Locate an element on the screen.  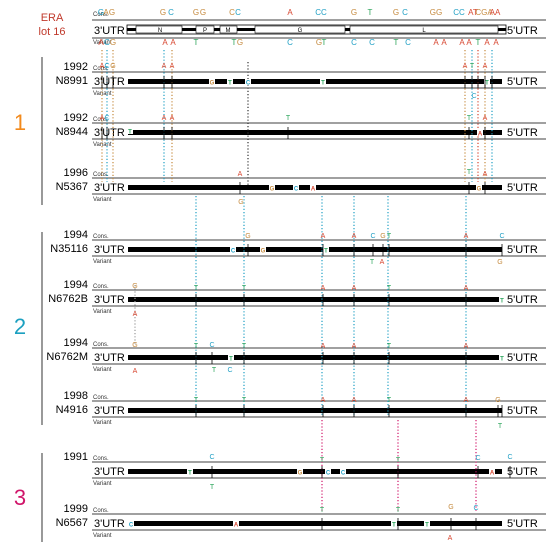
strain-year: 1996 is located at coordinates (76, 173).